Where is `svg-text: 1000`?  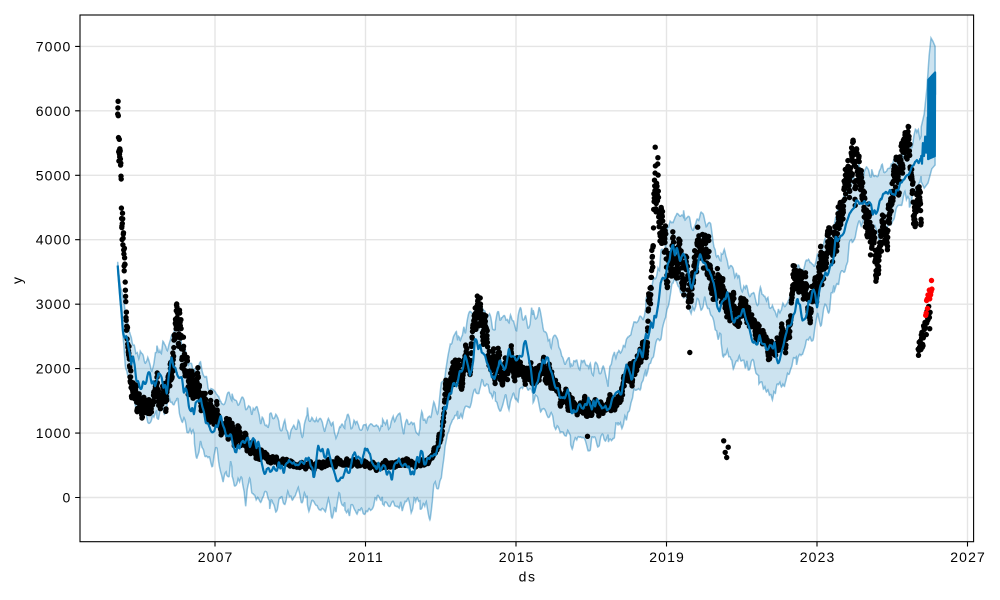 svg-text: 1000 is located at coordinates (53, 433).